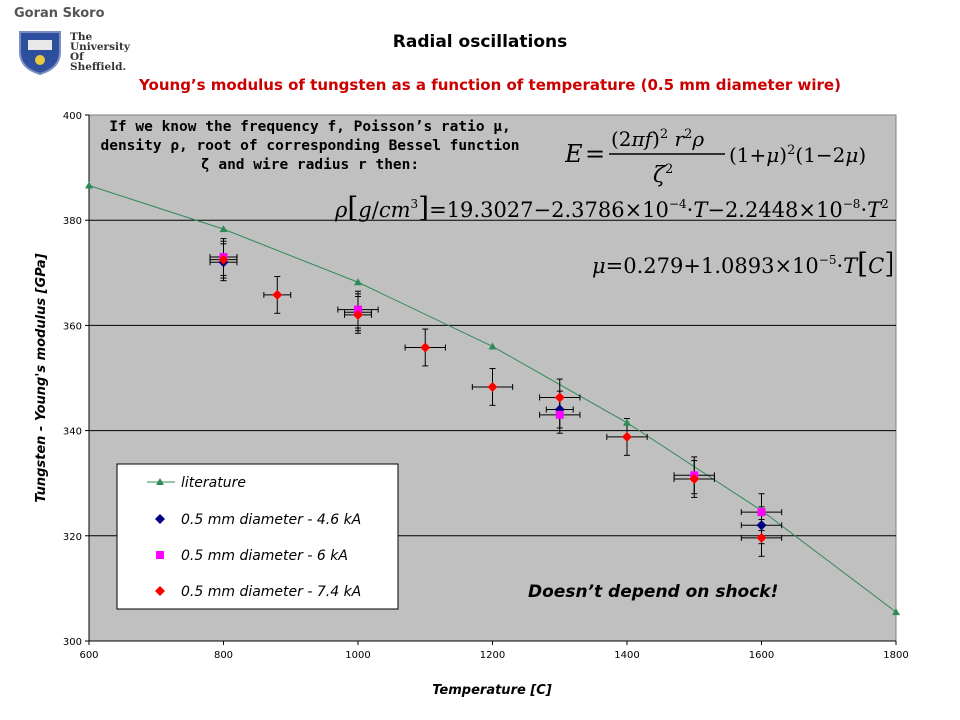  Describe the element at coordinates (72, 326) in the screenshot. I see `y-tick-label: 360` at that location.